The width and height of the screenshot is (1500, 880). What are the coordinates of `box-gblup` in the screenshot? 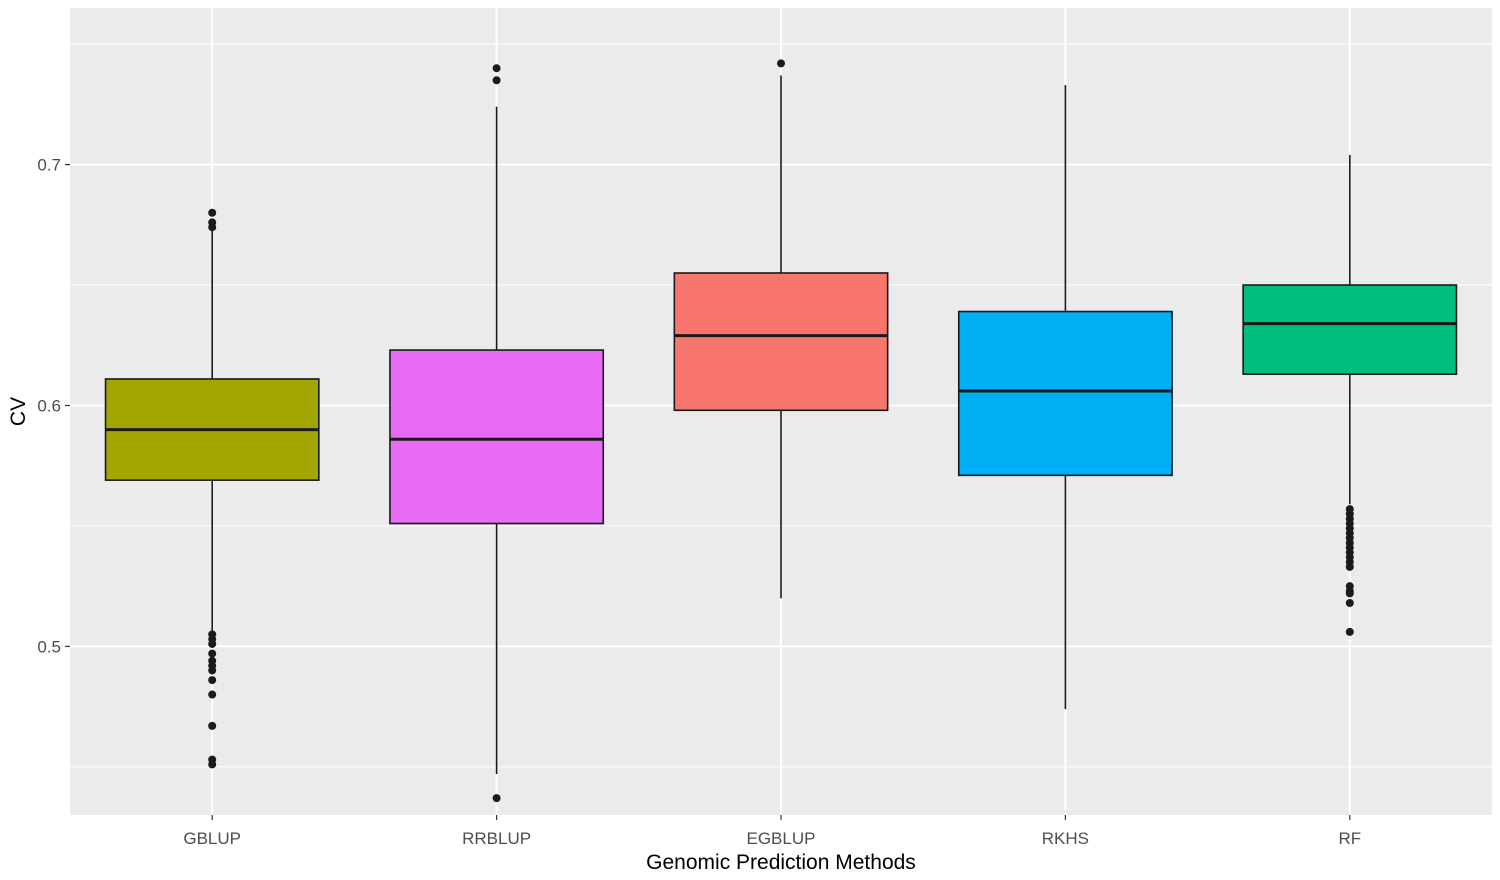 It's located at (212, 488).